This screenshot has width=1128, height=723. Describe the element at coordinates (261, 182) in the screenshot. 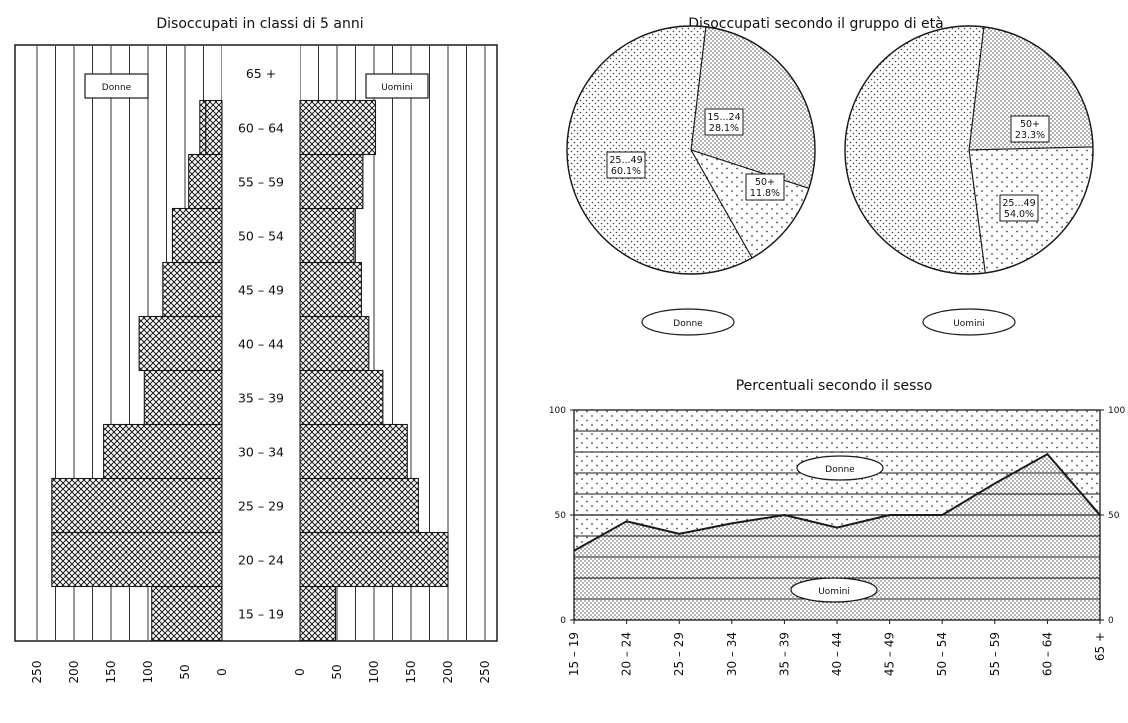

I see `age-class-label: 55 – 59` at that location.